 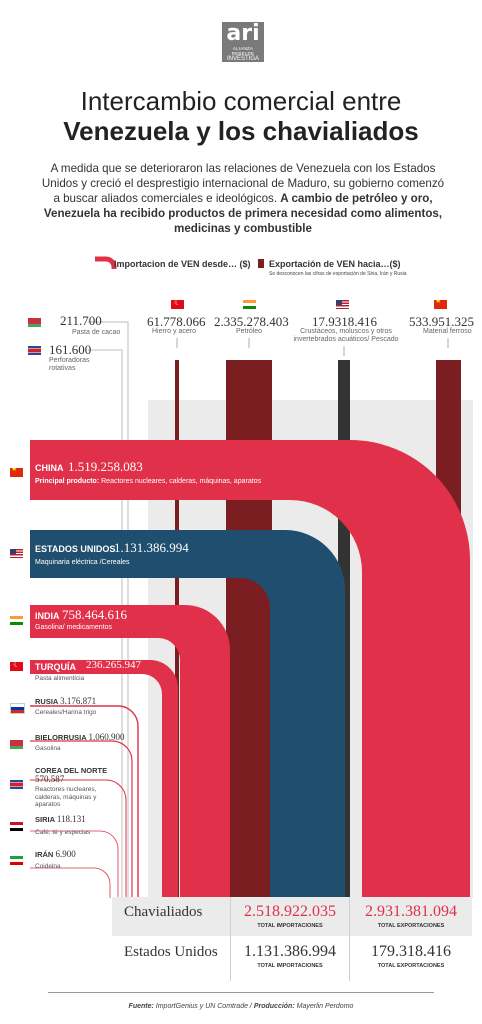 What do you see at coordinates (74, 864) in the screenshot?
I see `flow-line-syria` at bounding box center [74, 864].